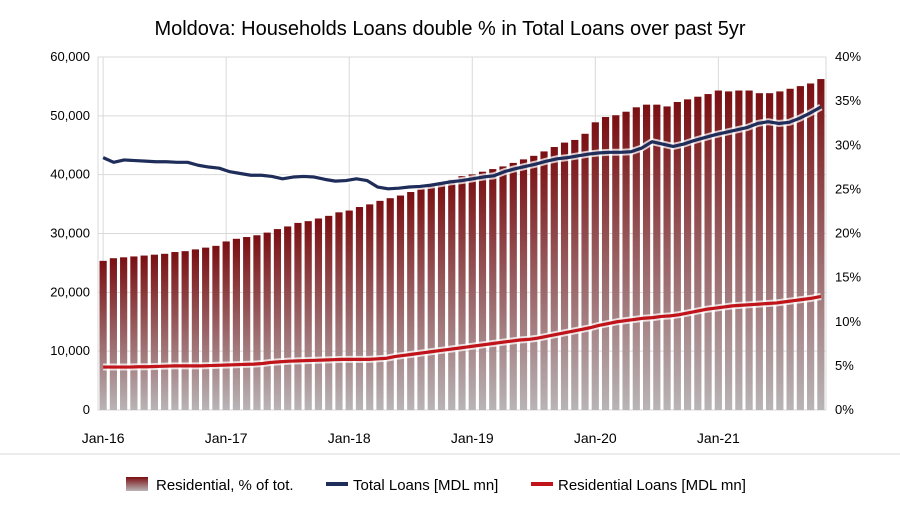 The height and width of the screenshot is (510, 900). I want to click on x-tick-label: Jan-18, so click(349, 438).